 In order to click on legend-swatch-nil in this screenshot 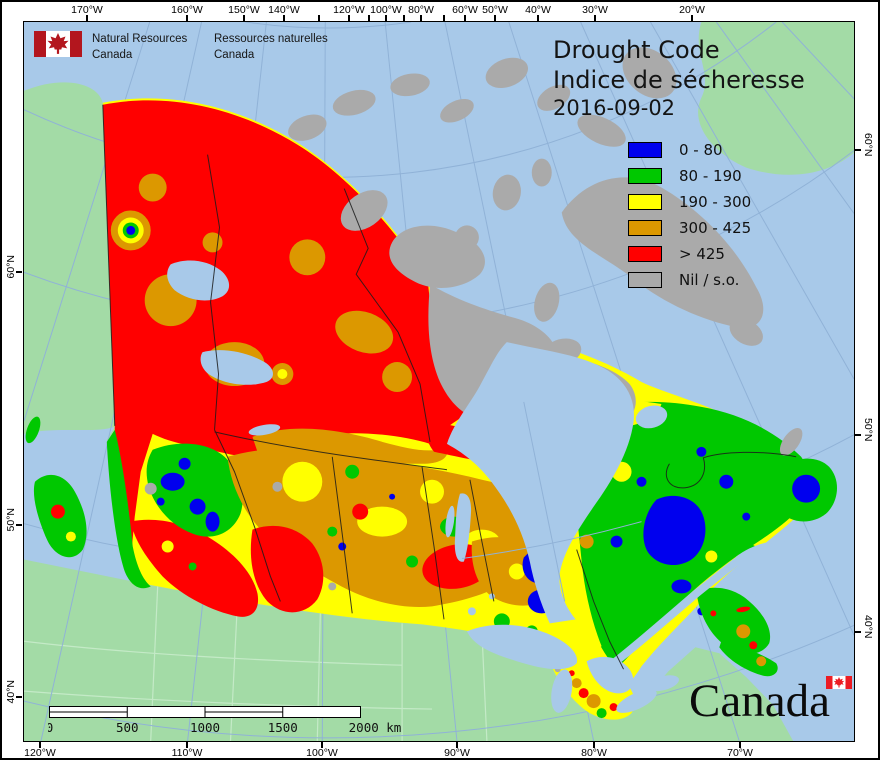, I will do `click(645, 280)`.